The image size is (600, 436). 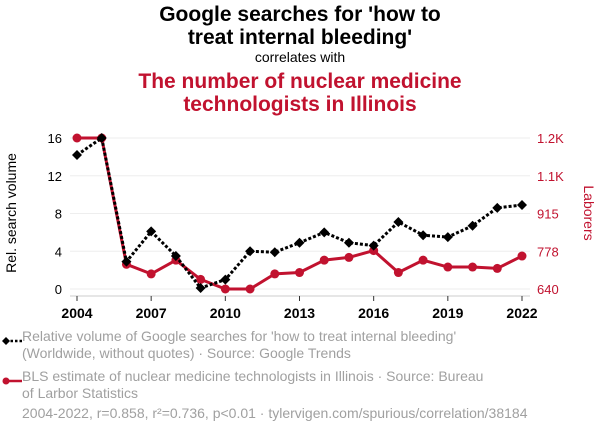 I want to click on right-axis-label: Laborers, so click(x=589, y=212).